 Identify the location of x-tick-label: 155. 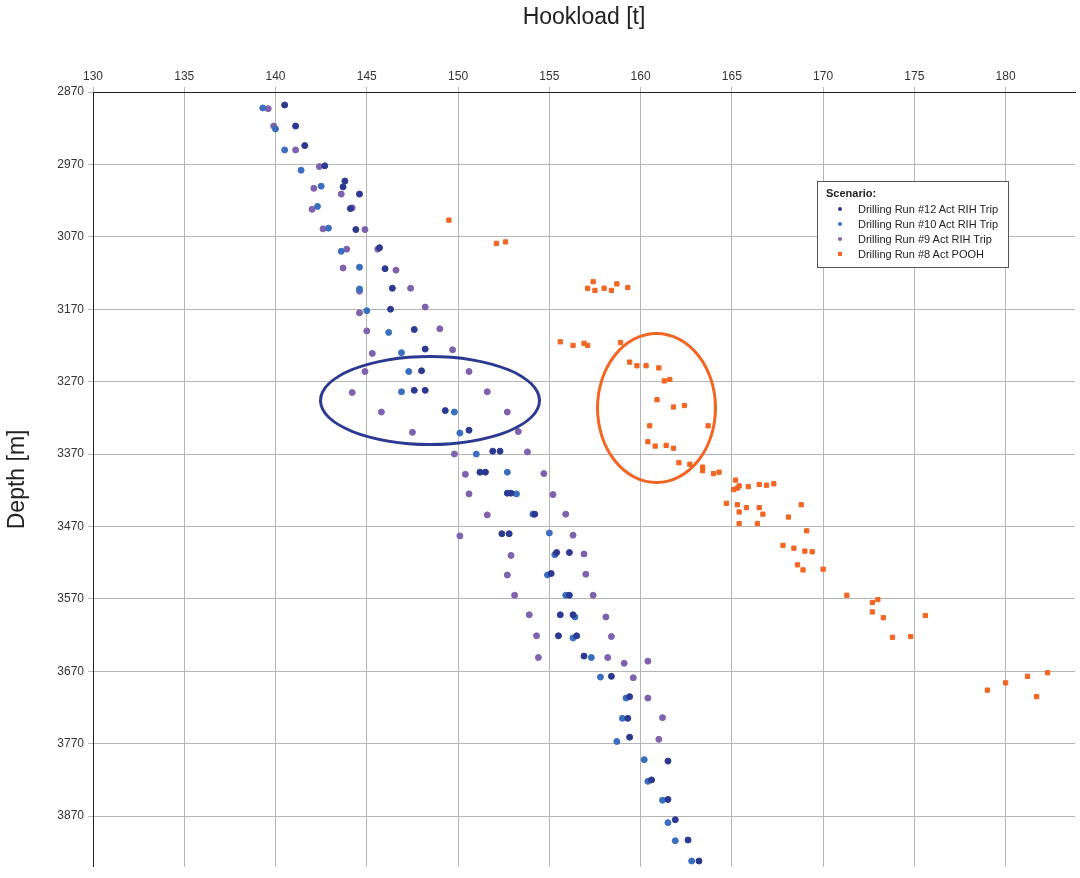
(549, 76).